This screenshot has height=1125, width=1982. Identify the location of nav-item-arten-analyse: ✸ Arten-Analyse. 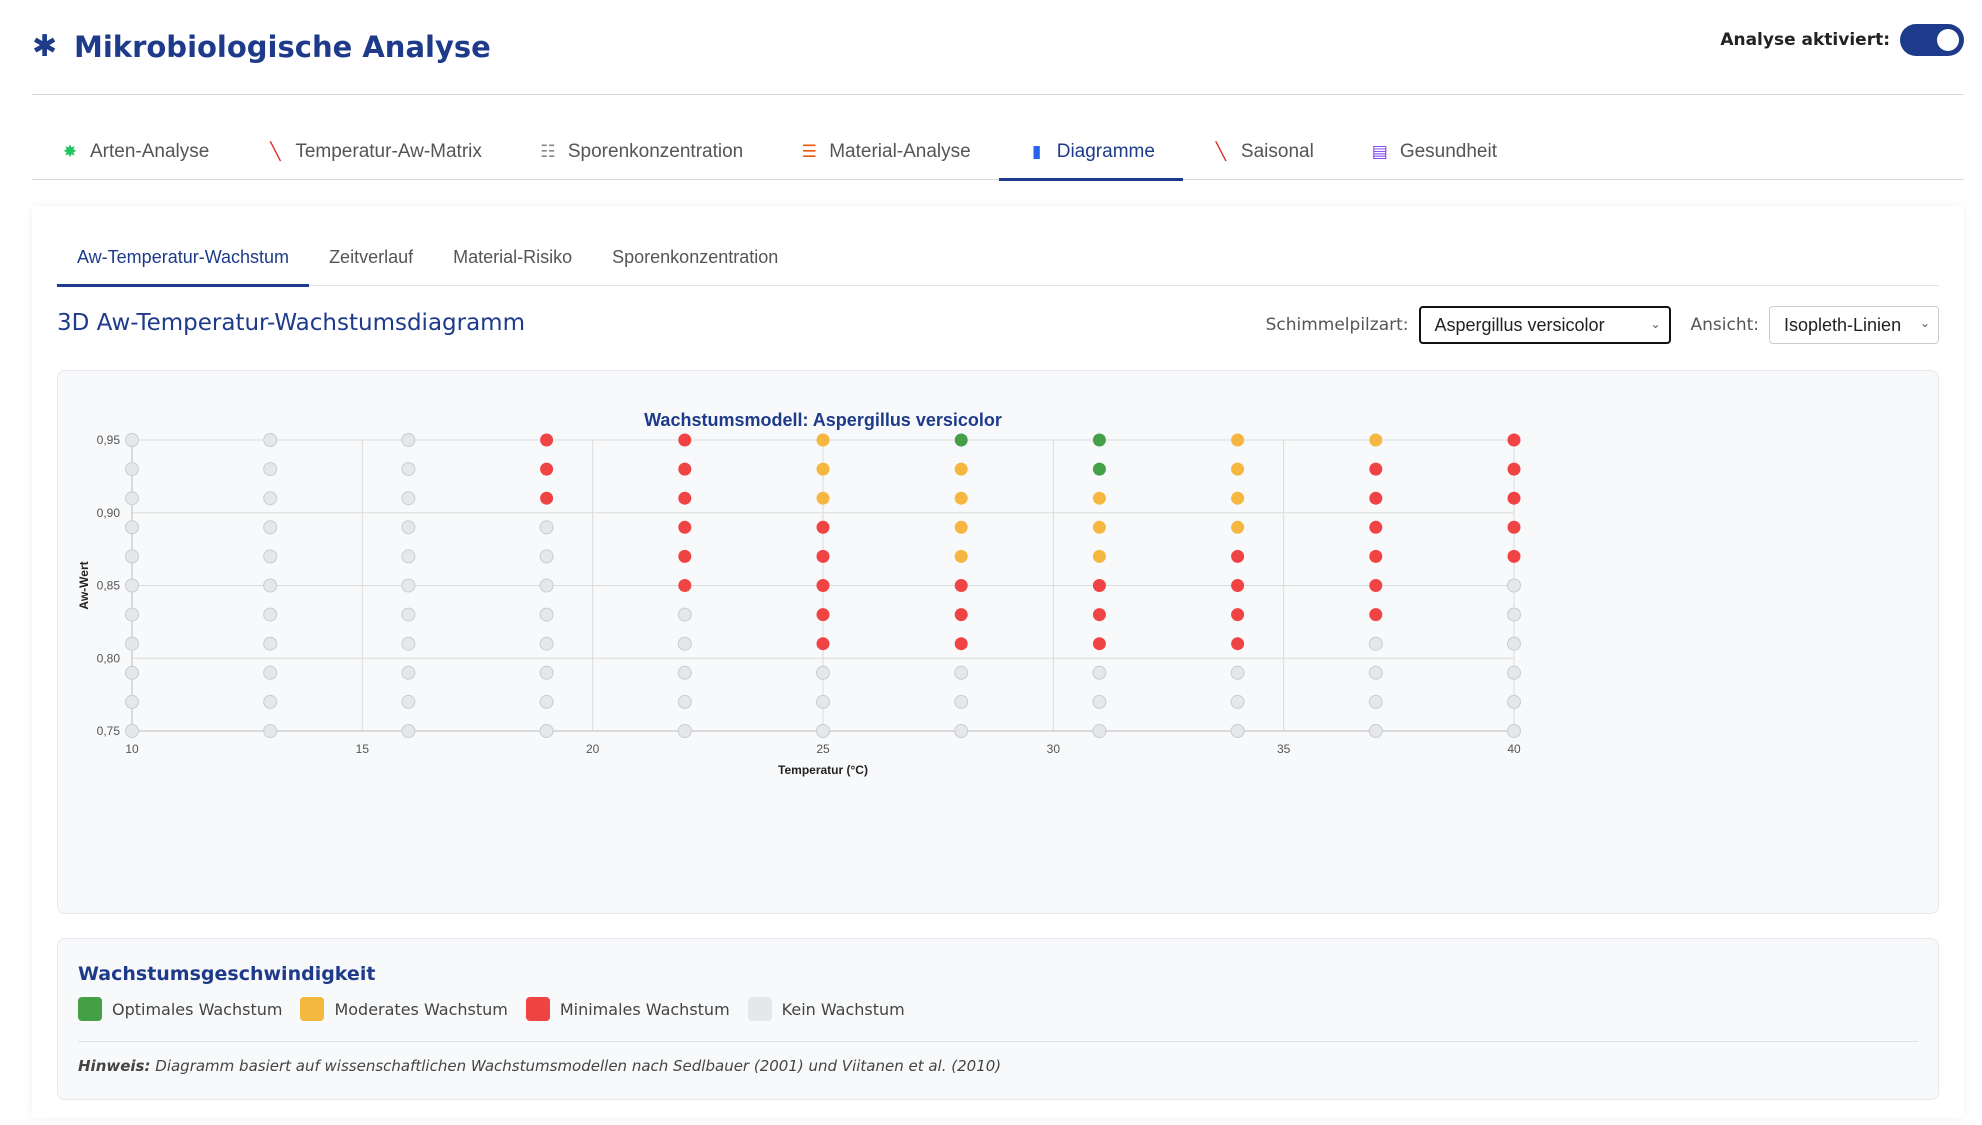
(134, 152).